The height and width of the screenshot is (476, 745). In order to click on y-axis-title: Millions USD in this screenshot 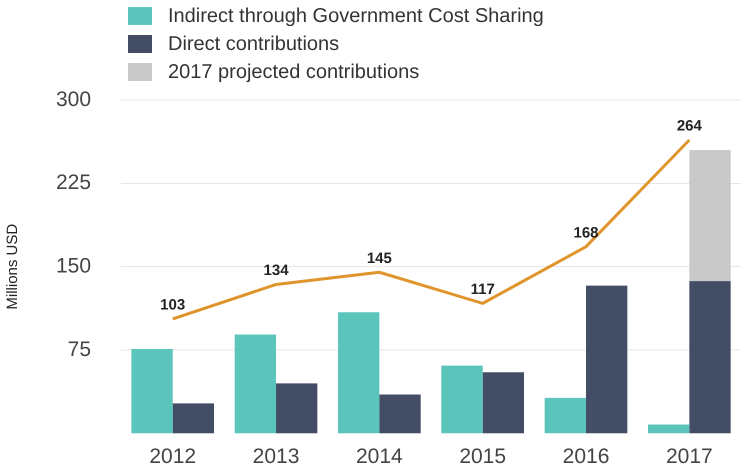, I will do `click(13, 267)`.